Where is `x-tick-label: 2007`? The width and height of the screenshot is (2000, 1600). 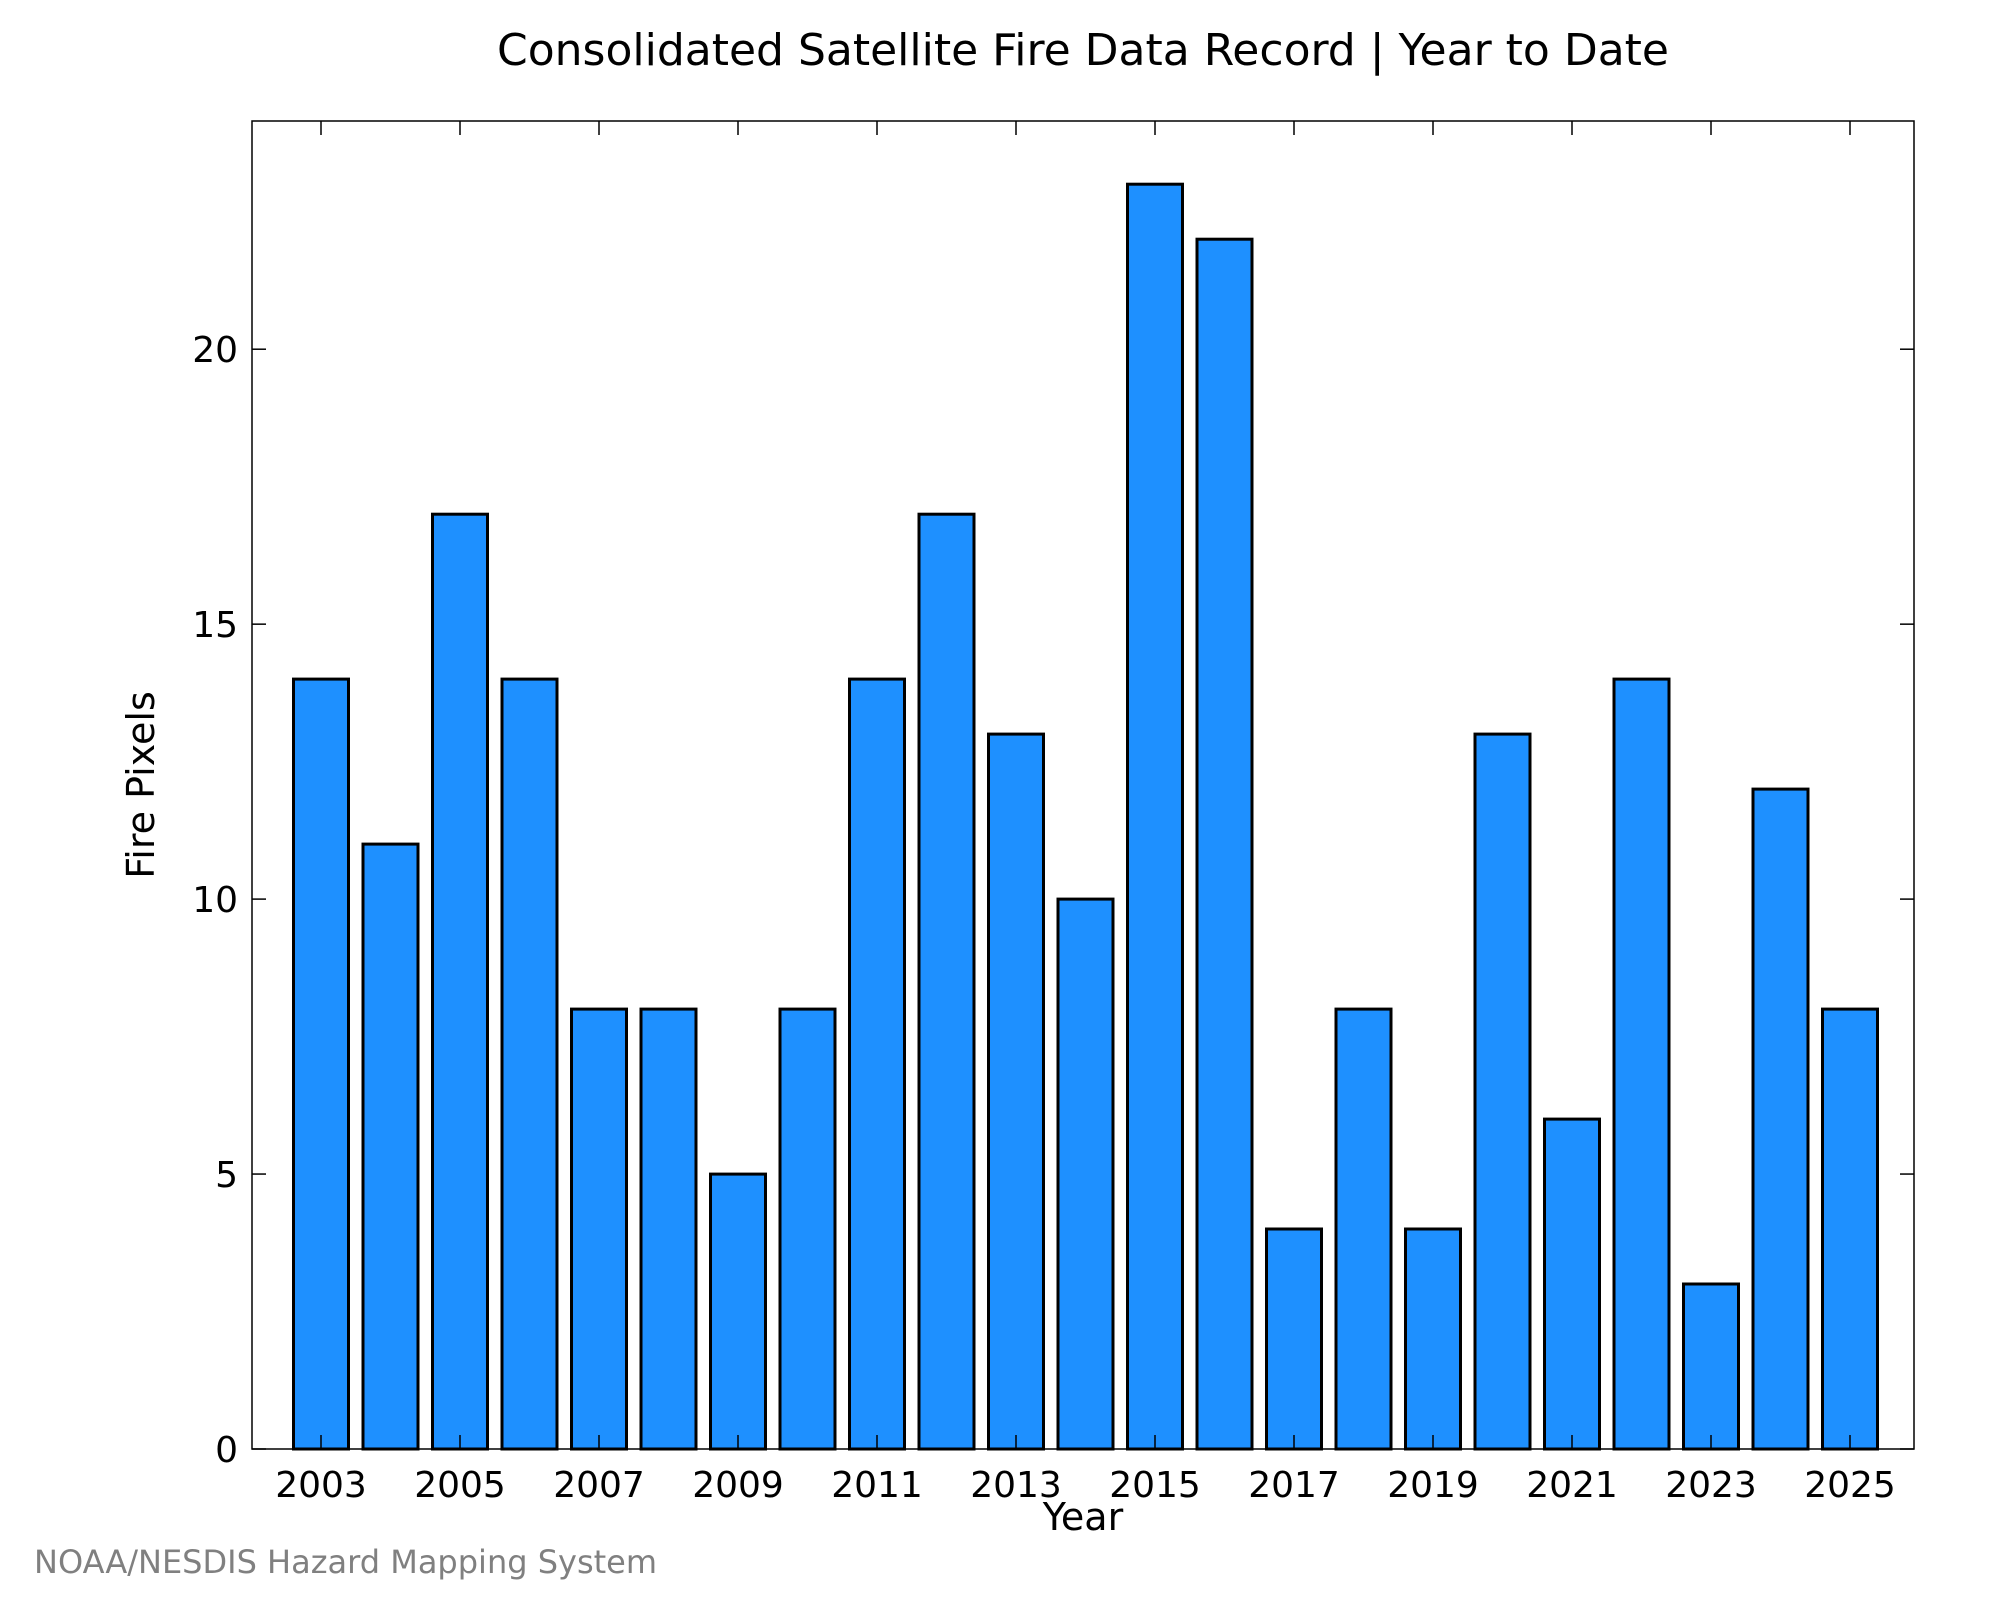 x-tick-label: 2007 is located at coordinates (599, 1485).